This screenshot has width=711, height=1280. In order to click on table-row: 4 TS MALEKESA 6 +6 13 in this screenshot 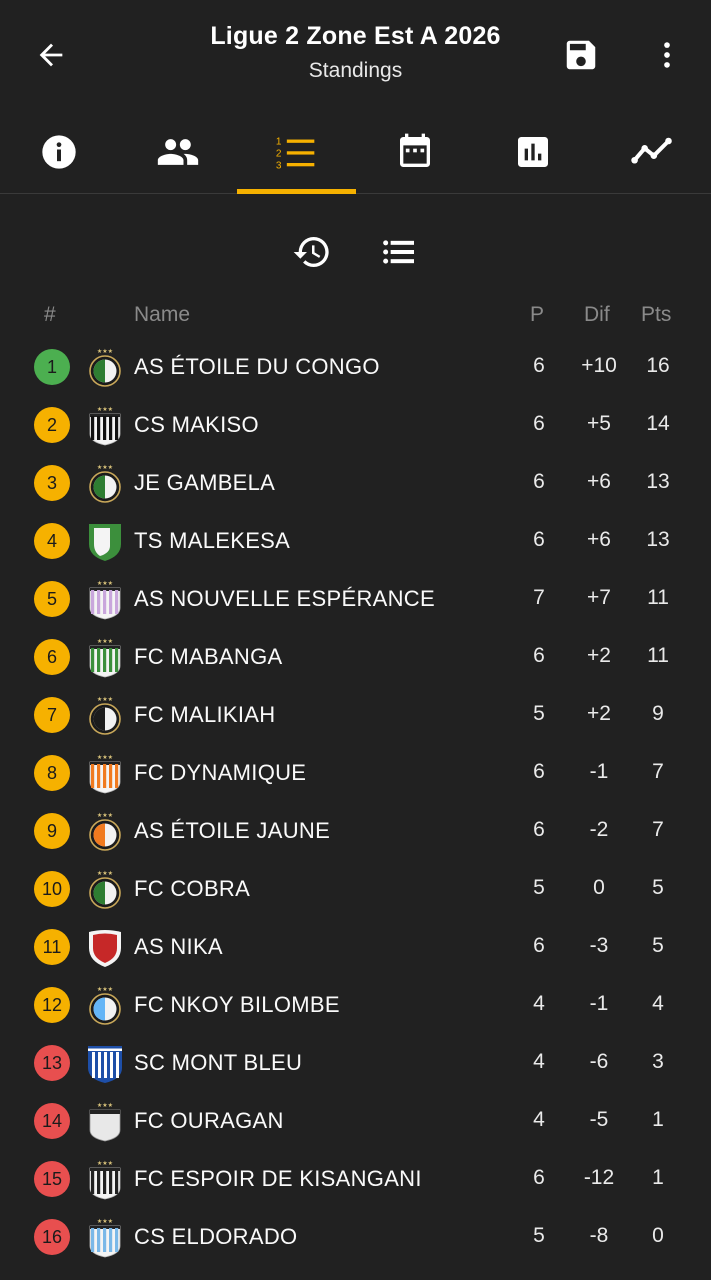, I will do `click(355, 541)`.